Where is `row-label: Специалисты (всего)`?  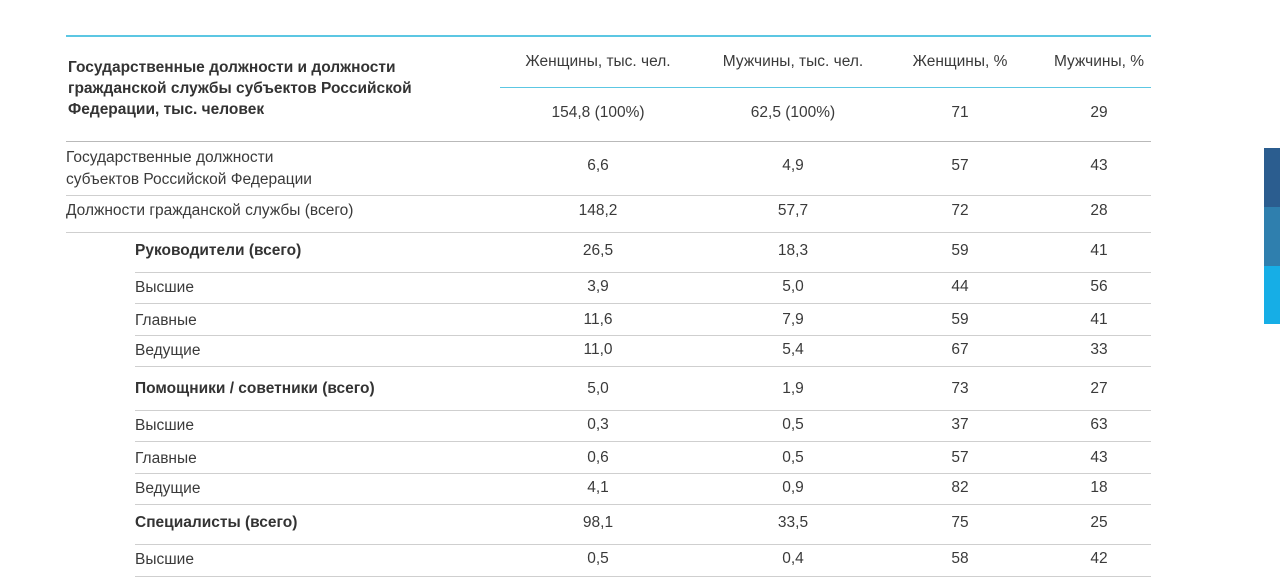 row-label: Специалисты (всего) is located at coordinates (216, 523).